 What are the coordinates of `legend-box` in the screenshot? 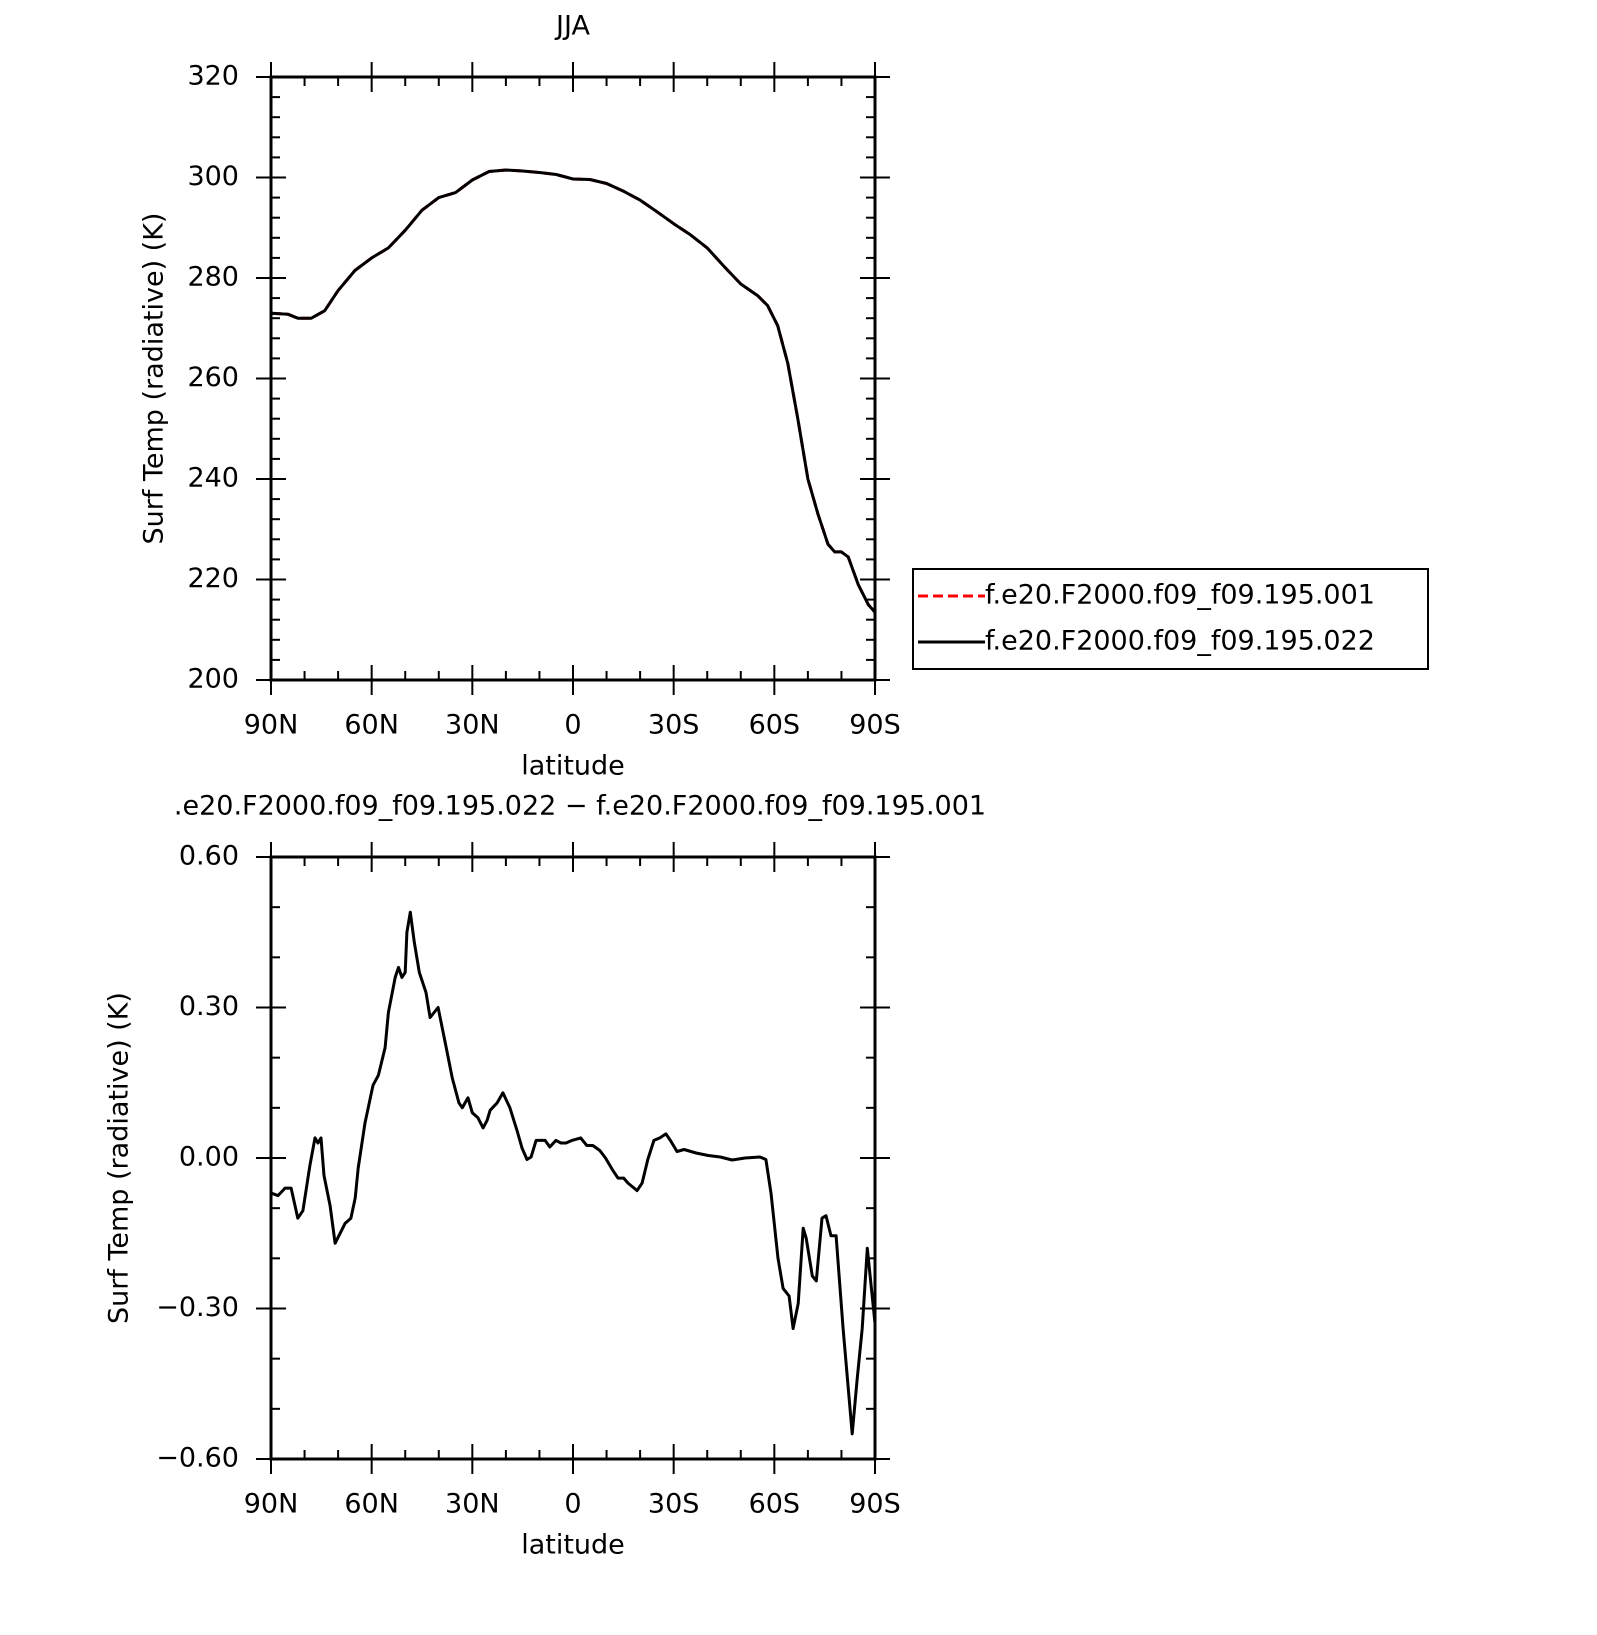 It's located at (1170, 619).